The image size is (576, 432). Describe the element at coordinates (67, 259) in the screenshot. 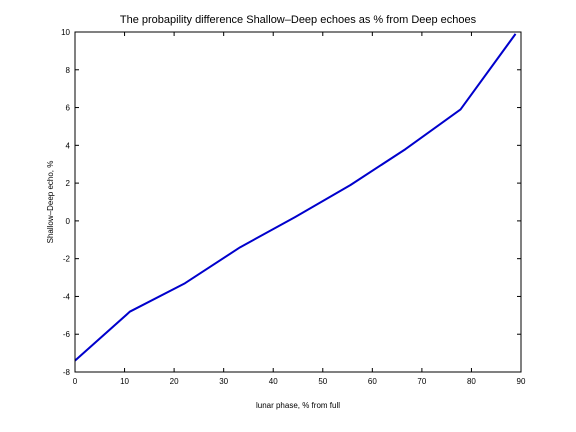

I see `y-tick-label: -2` at that location.